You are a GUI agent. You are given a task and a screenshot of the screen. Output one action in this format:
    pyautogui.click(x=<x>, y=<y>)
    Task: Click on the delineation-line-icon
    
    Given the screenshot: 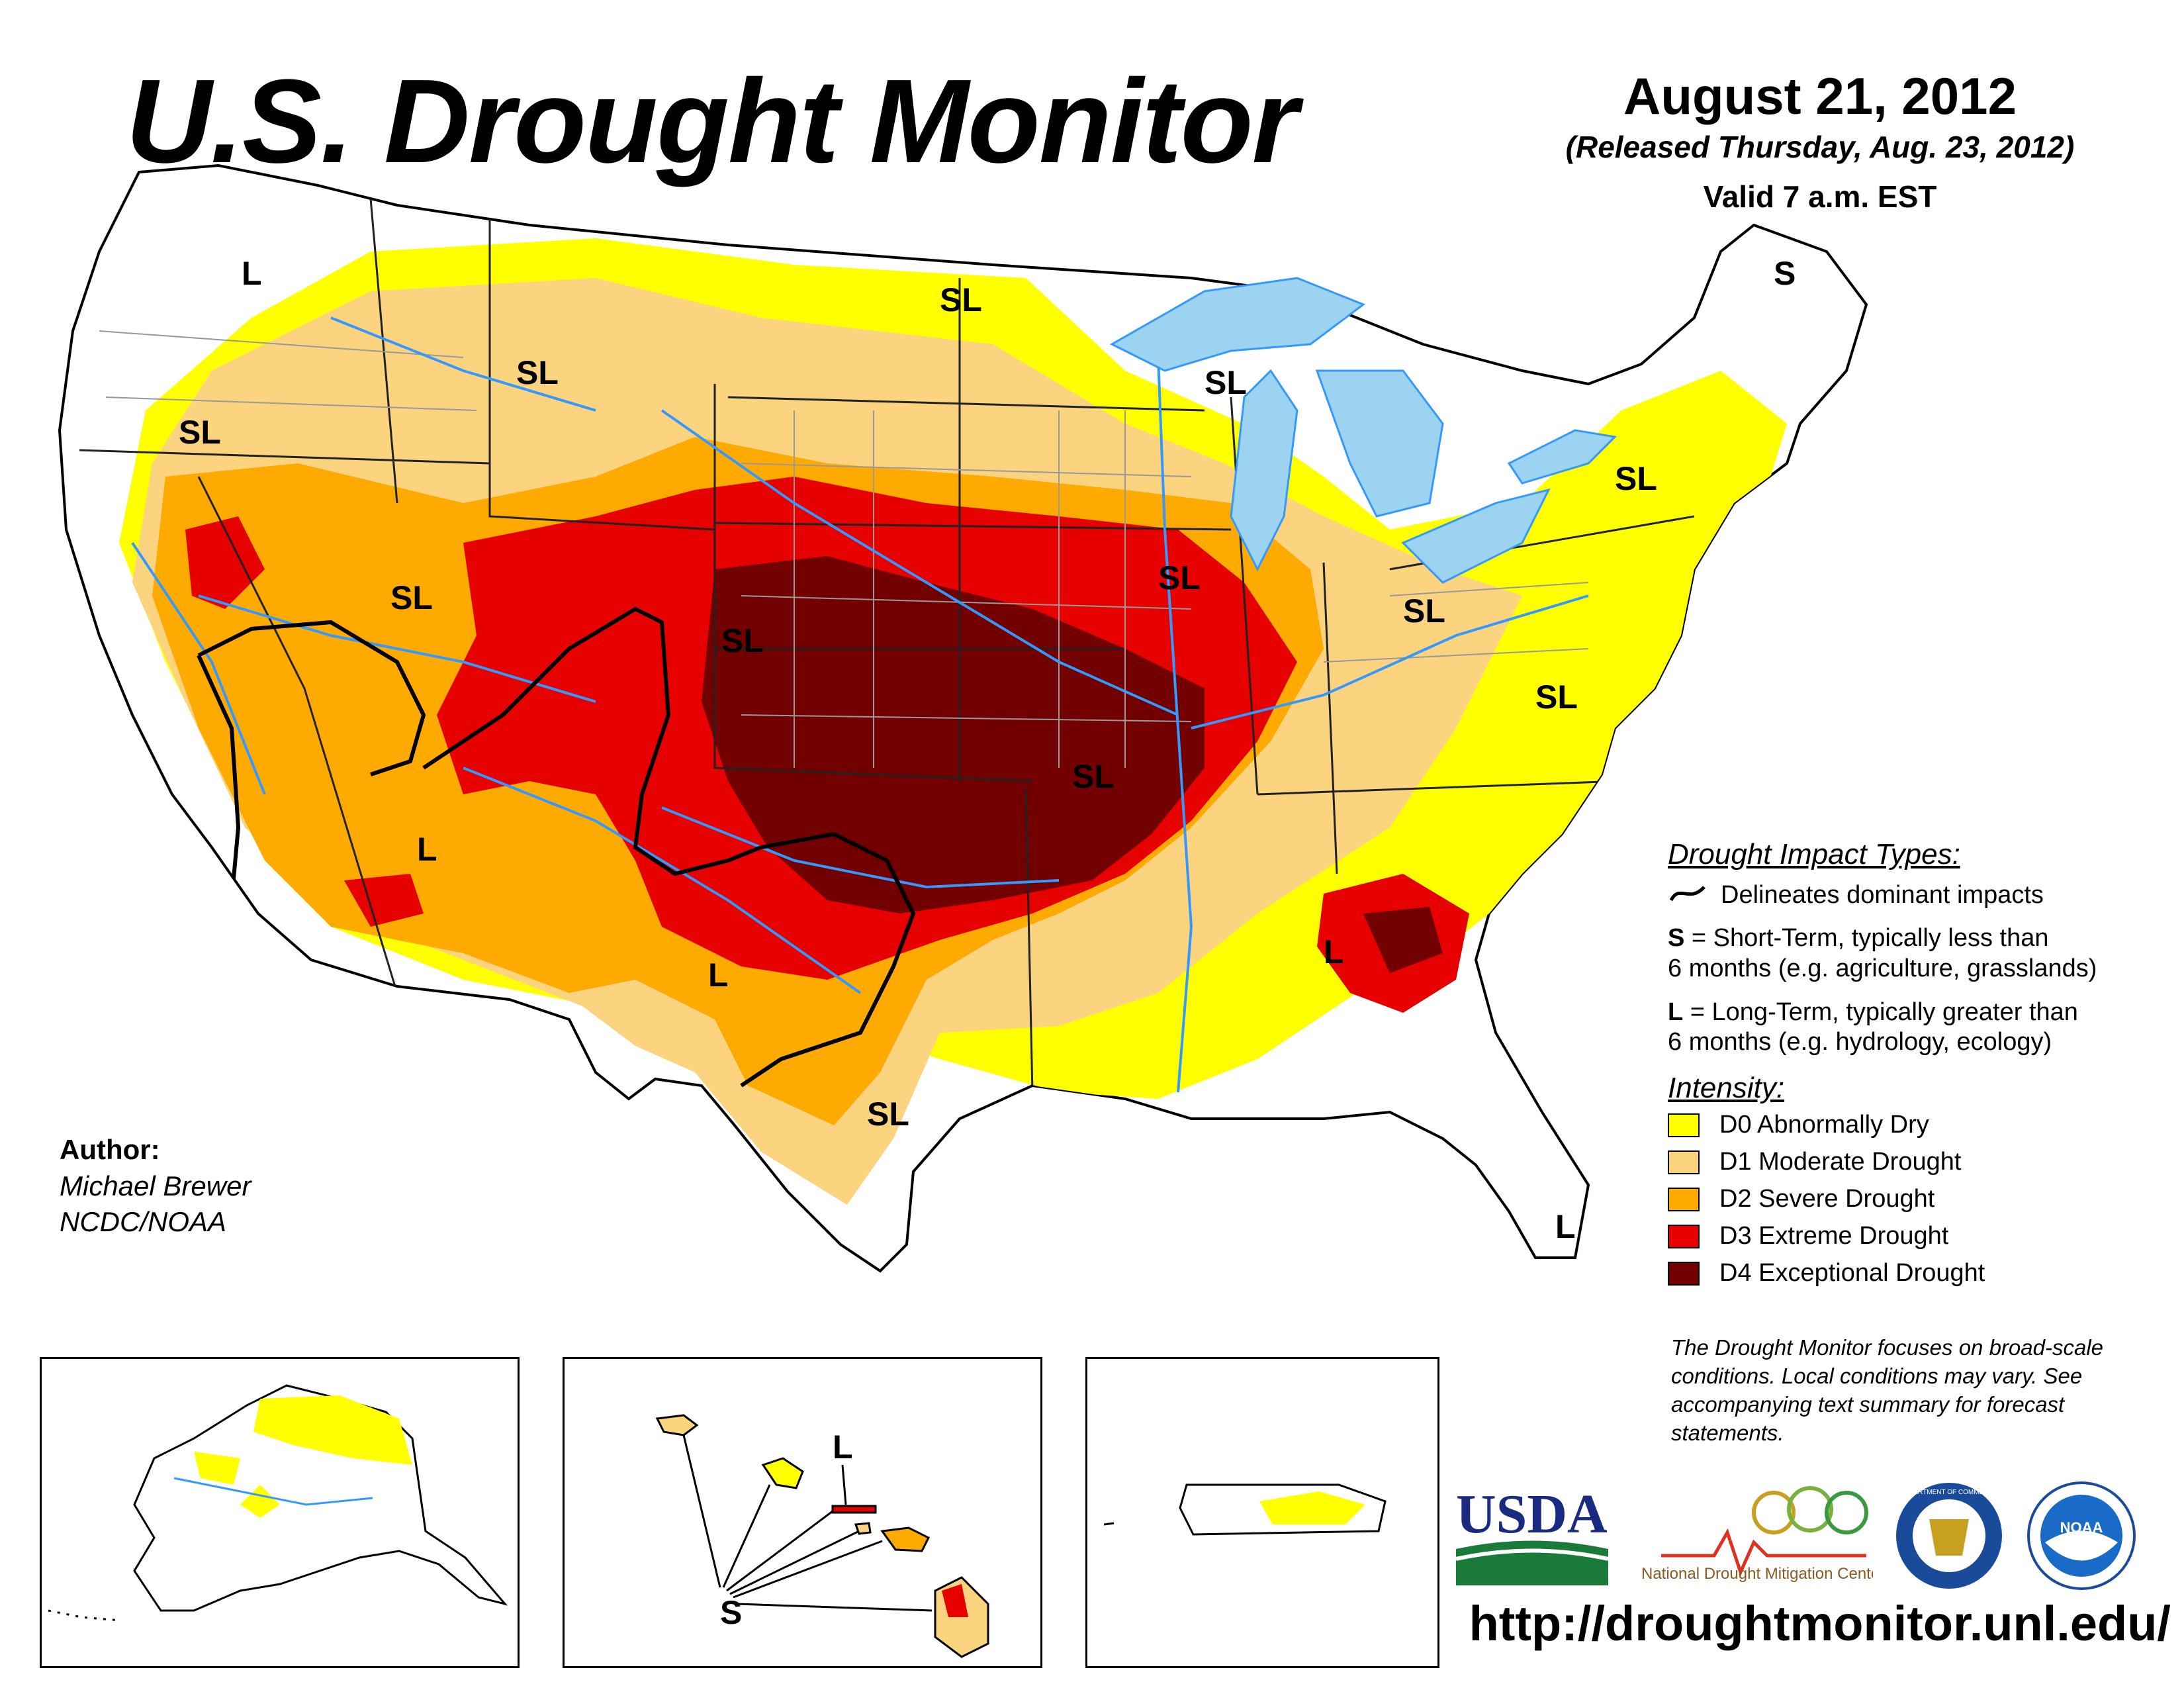 What is the action you would take?
    pyautogui.click(x=1687, y=894)
    